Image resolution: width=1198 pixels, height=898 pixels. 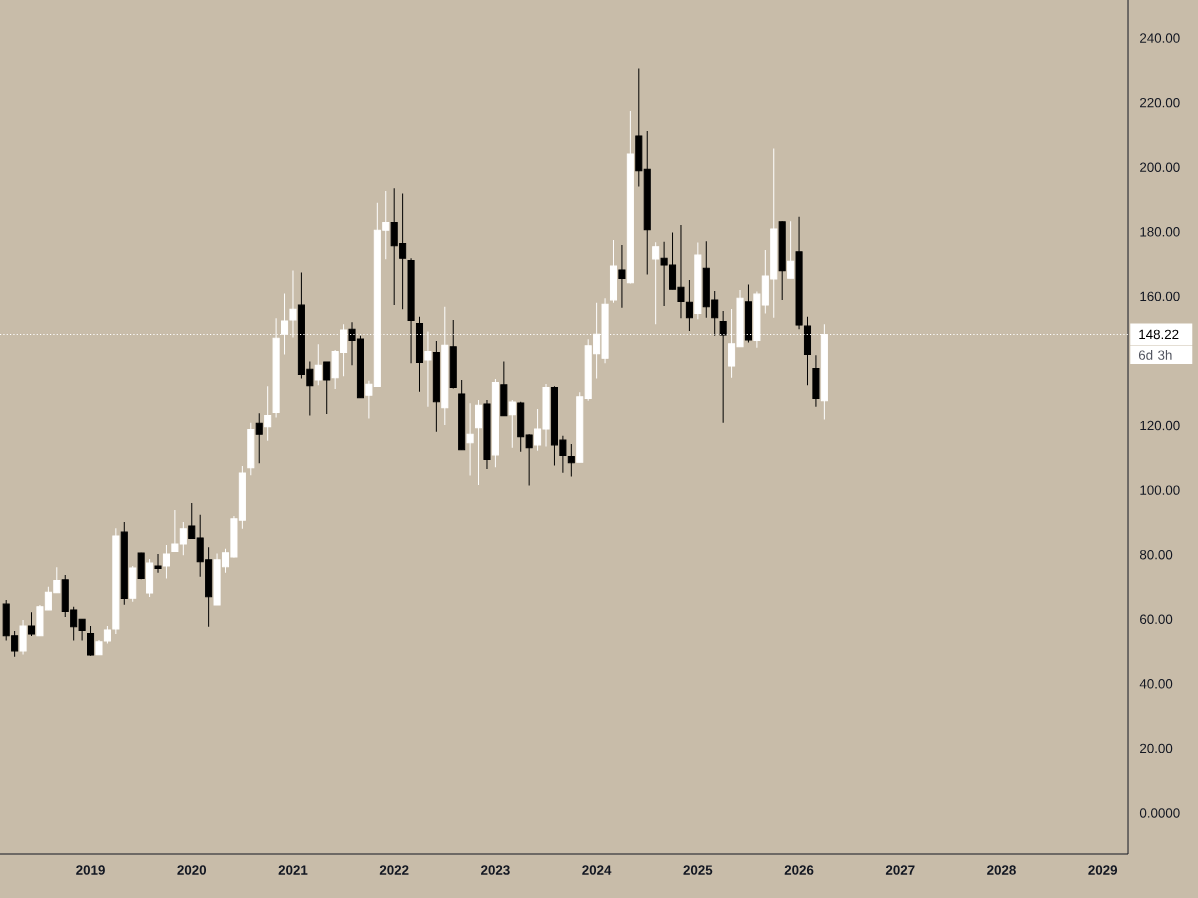 What do you see at coordinates (1001, 870) in the screenshot?
I see `x-tick-label: 2028` at bounding box center [1001, 870].